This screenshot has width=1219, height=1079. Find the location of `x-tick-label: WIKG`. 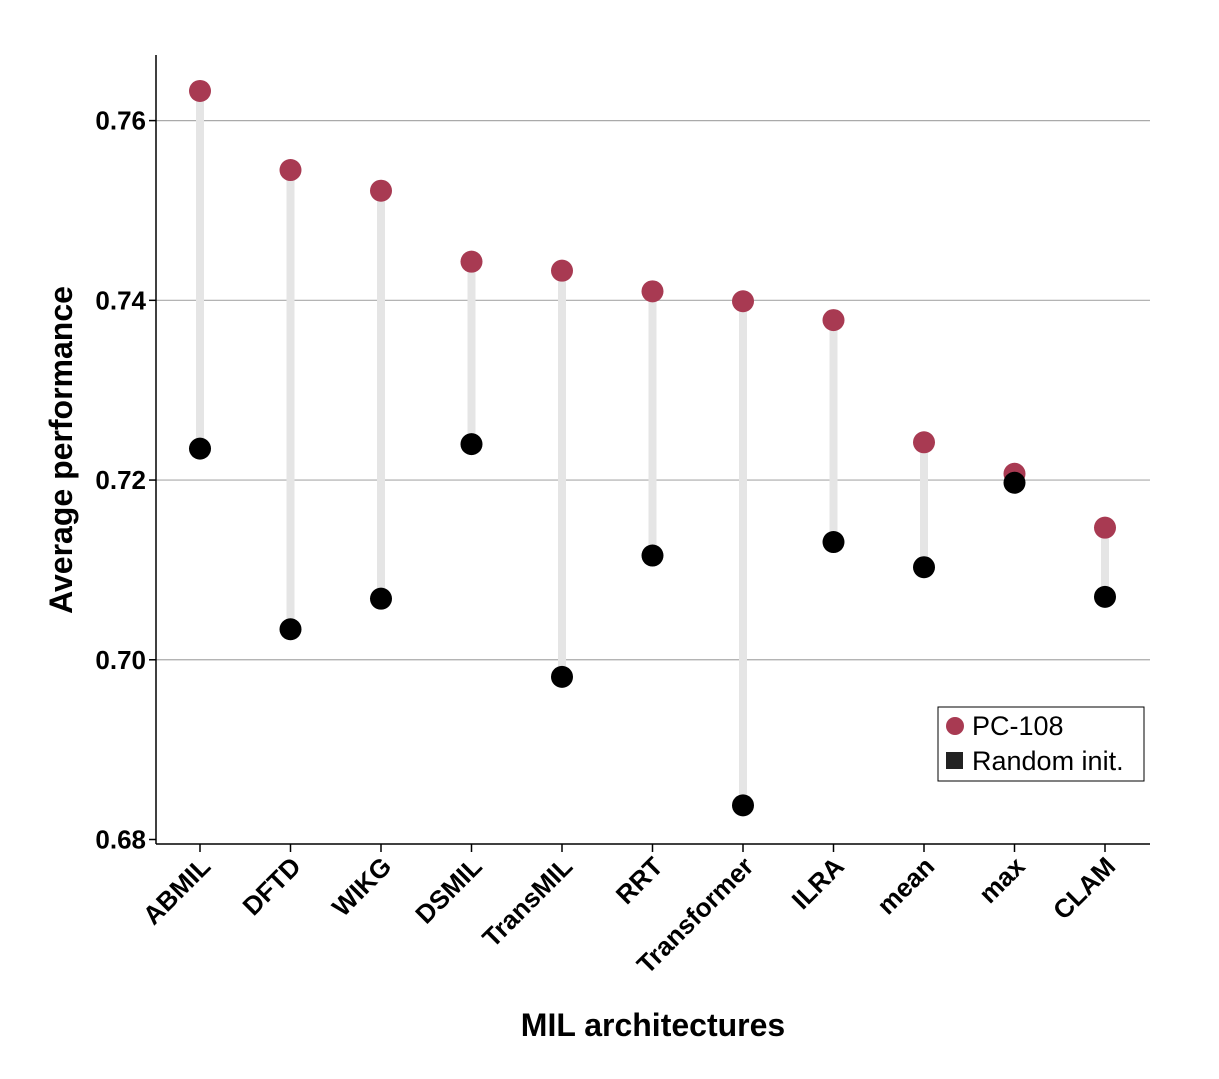

x-tick-label: WIKG is located at coordinates (361, 886).